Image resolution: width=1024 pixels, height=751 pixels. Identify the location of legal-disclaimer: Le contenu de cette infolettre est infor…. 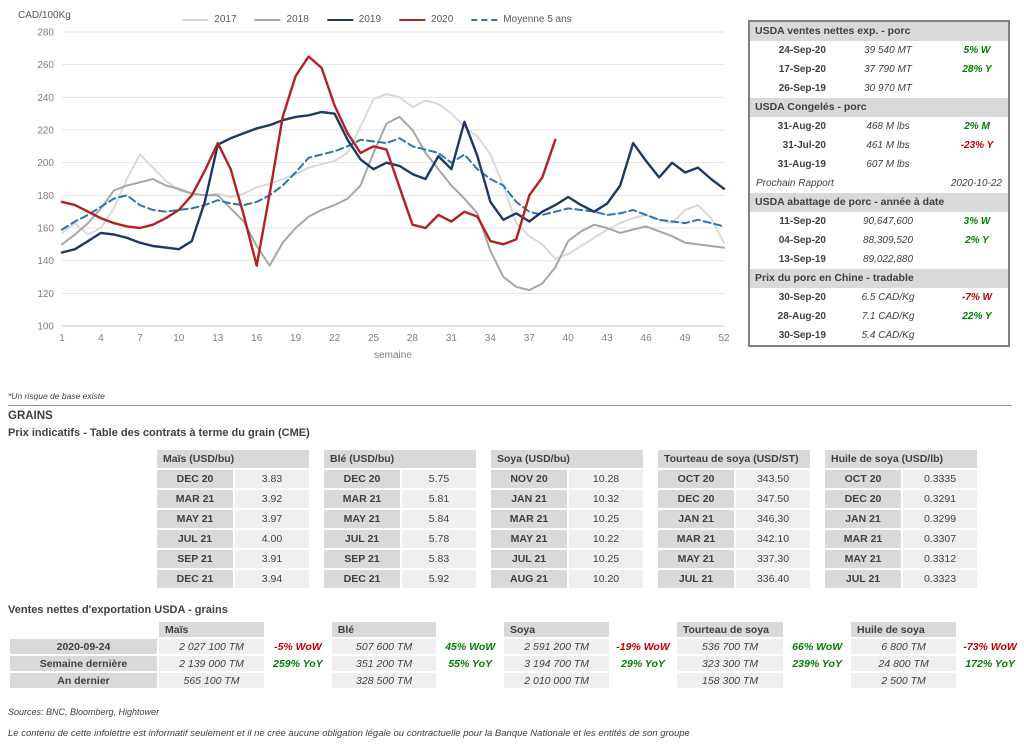
(349, 733).